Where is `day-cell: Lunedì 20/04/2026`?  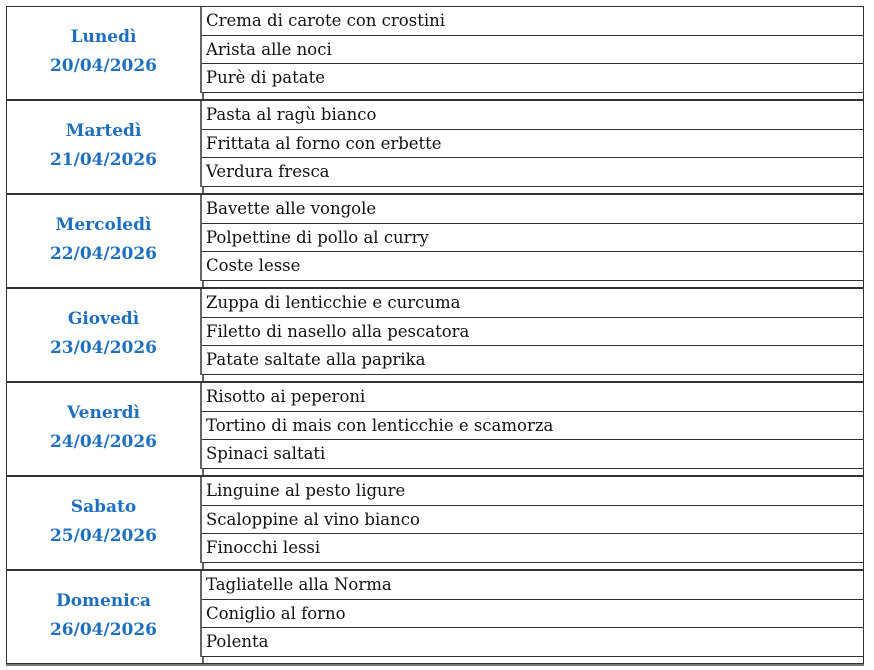
day-cell: Lunedì 20/04/2026 is located at coordinates (104, 50).